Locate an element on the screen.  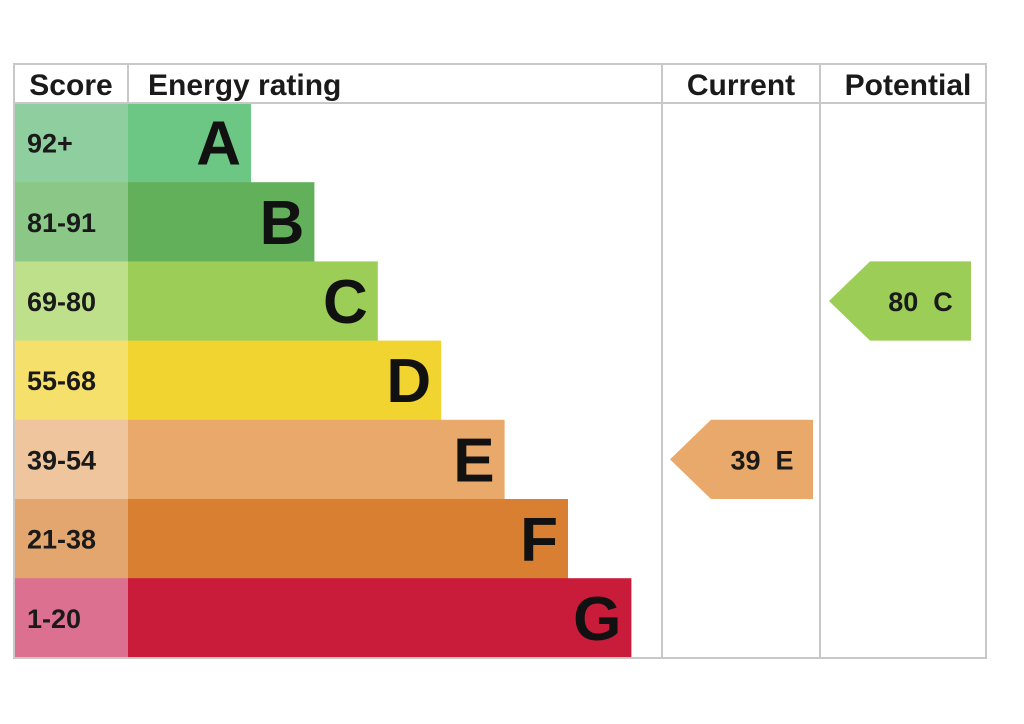
score-label-b: 81-91 is located at coordinates (61, 223).